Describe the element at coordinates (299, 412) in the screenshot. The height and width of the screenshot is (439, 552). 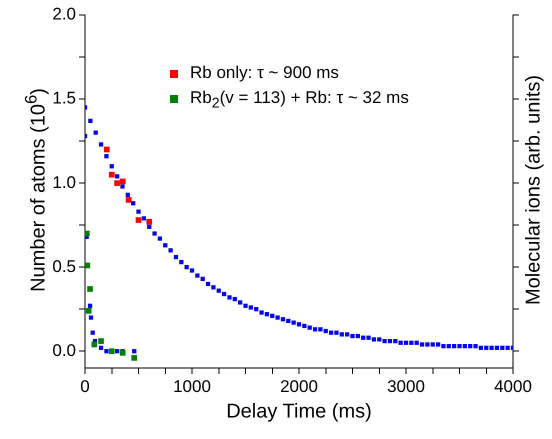
I see `x-axis-title: Delay Time (ms)` at that location.